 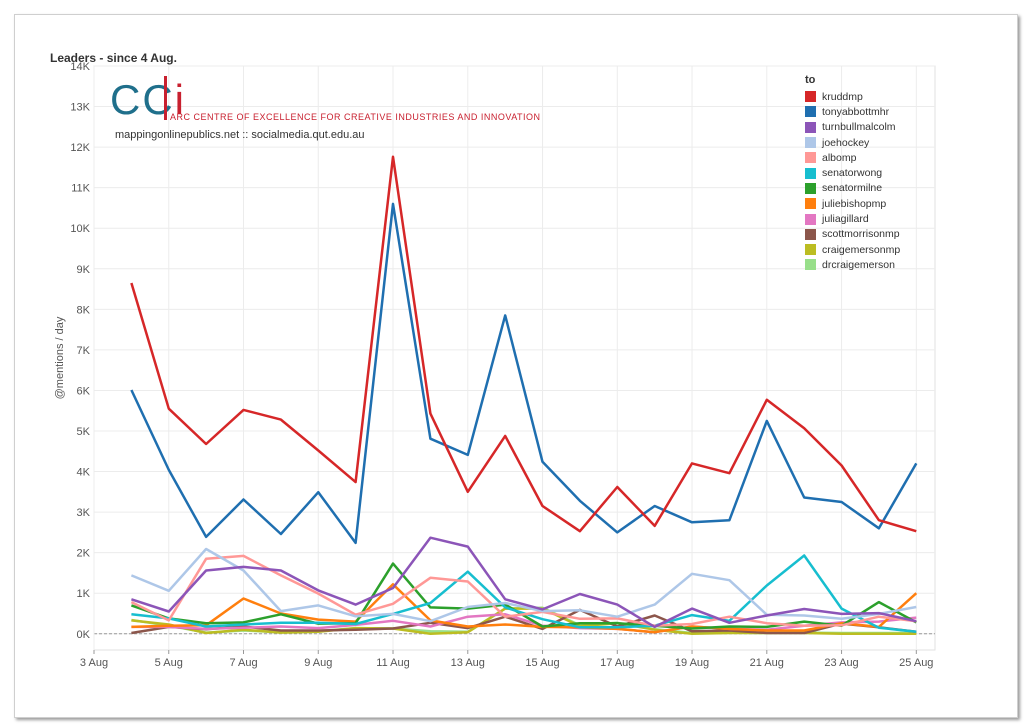 I want to click on legend-item-kruddmp: kruddmp, so click(x=867, y=96).